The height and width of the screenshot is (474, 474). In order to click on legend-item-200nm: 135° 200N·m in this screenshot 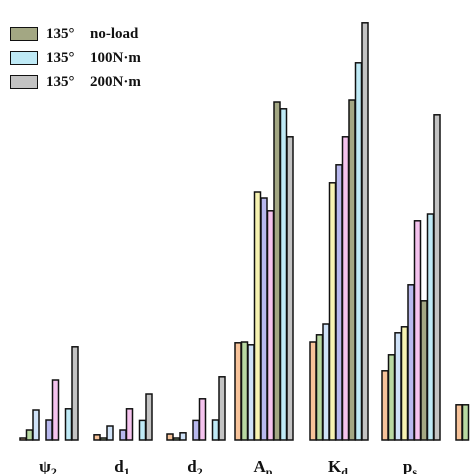, I will do `click(75, 82)`.